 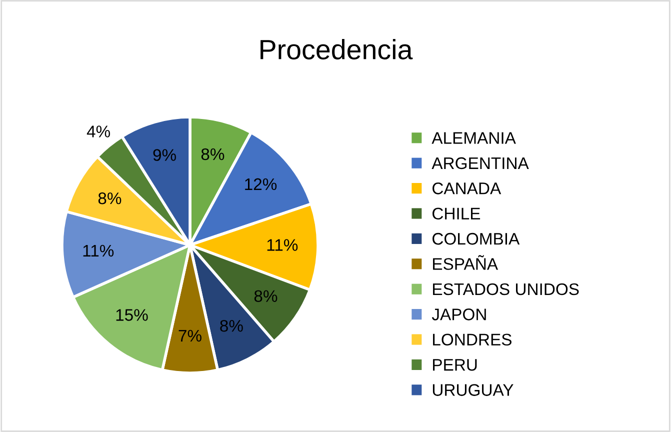 I want to click on data-label: 15%, so click(x=132, y=315).